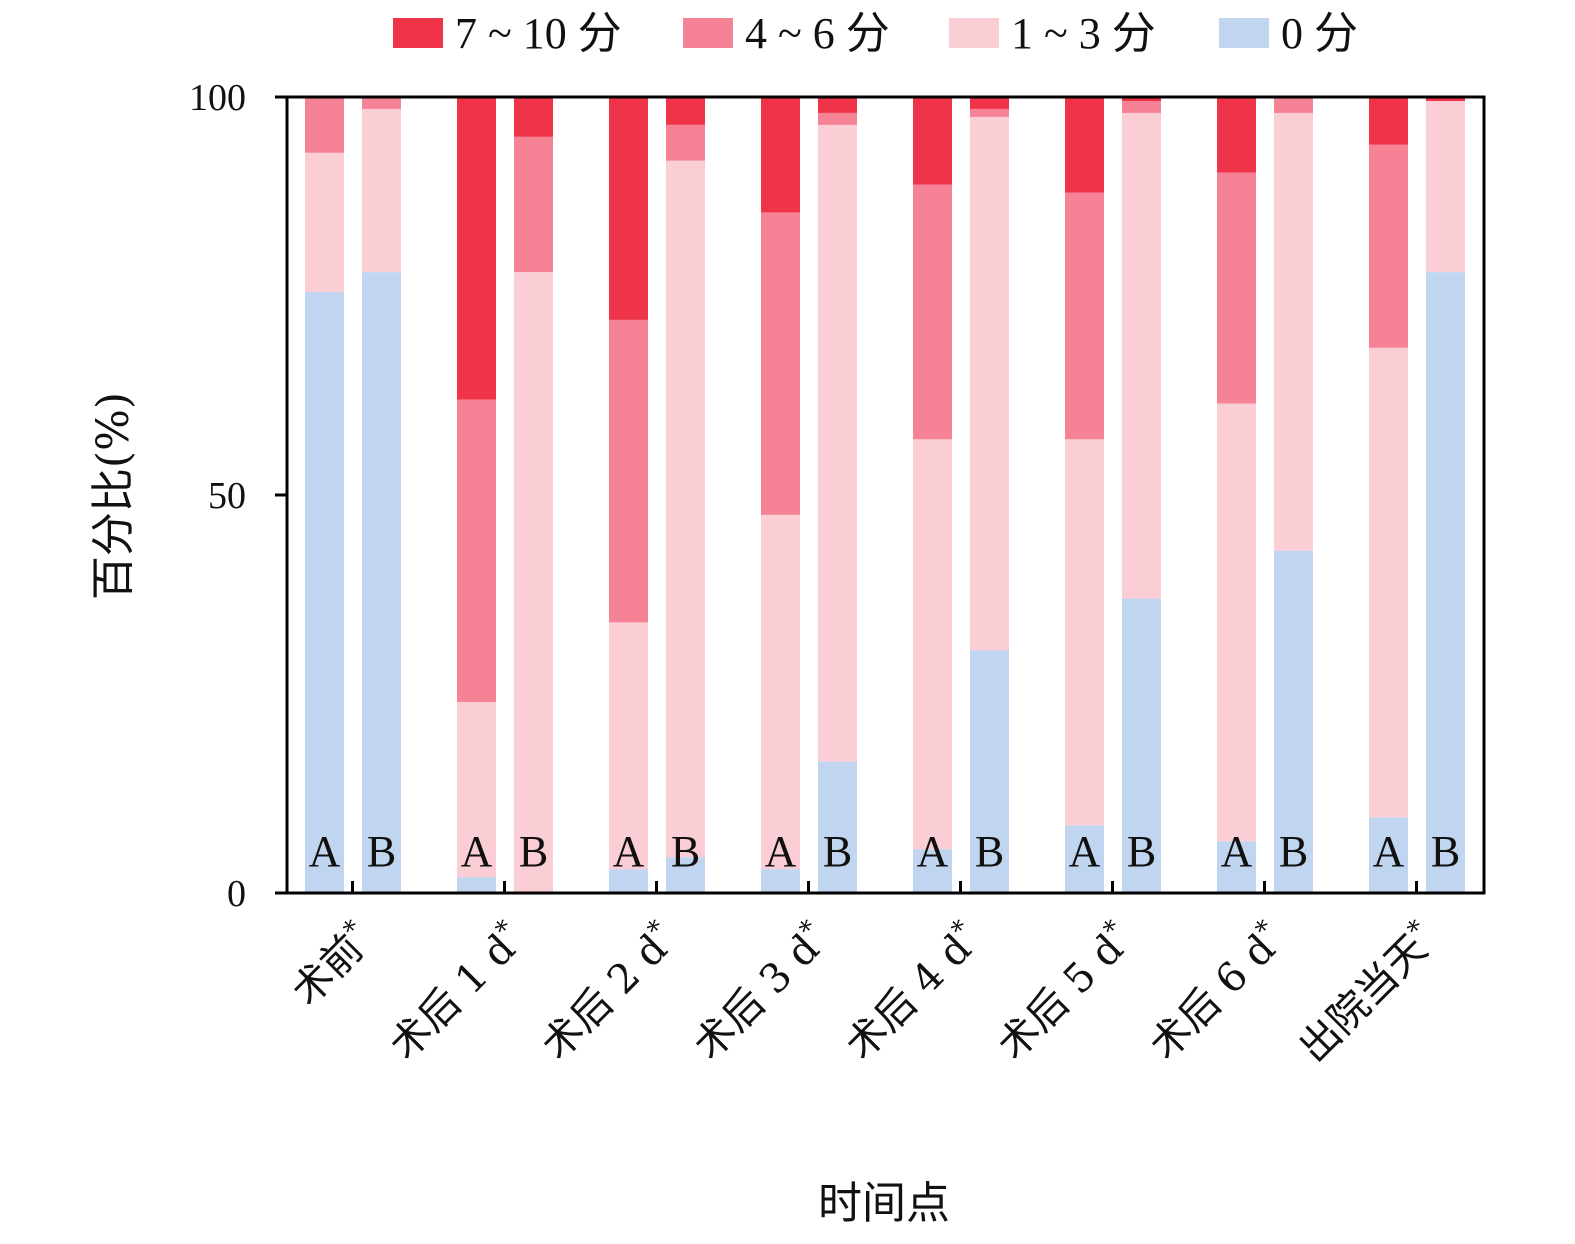  Describe the element at coordinates (217, 98) in the screenshot. I see `y-tick-label: 100` at that location.